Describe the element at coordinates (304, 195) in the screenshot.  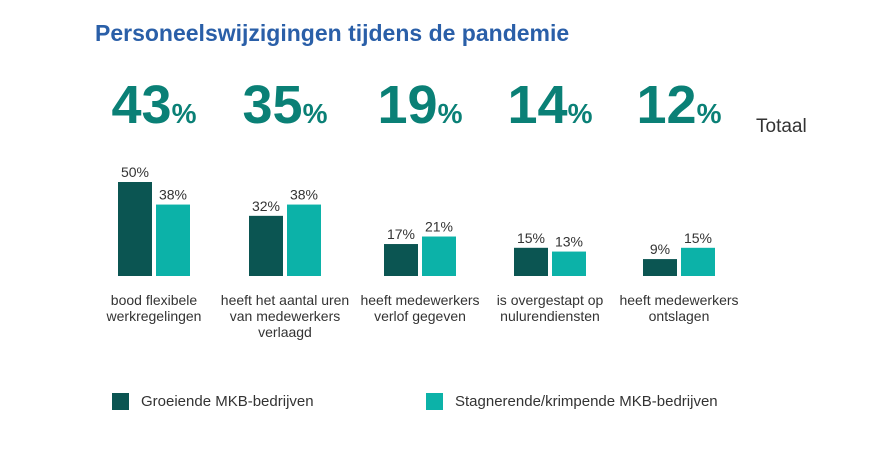
I see `data-label-stagnating-2: 38%` at that location.